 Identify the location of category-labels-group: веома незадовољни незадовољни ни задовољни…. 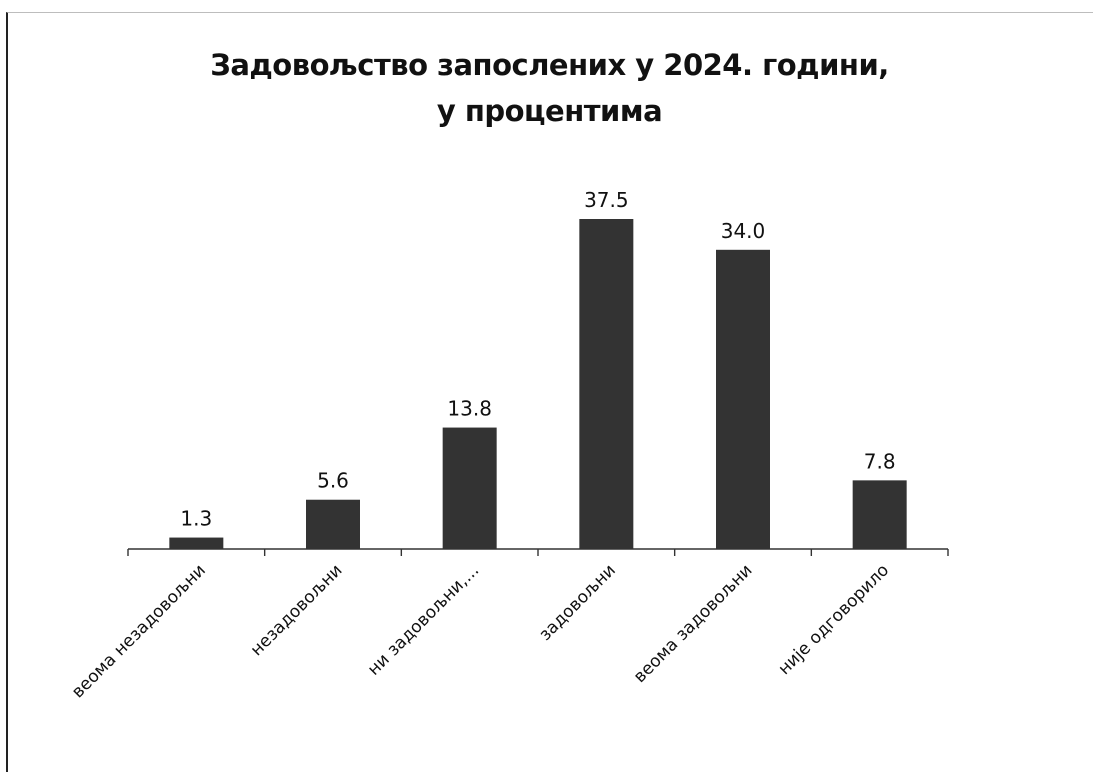
(480, 631).